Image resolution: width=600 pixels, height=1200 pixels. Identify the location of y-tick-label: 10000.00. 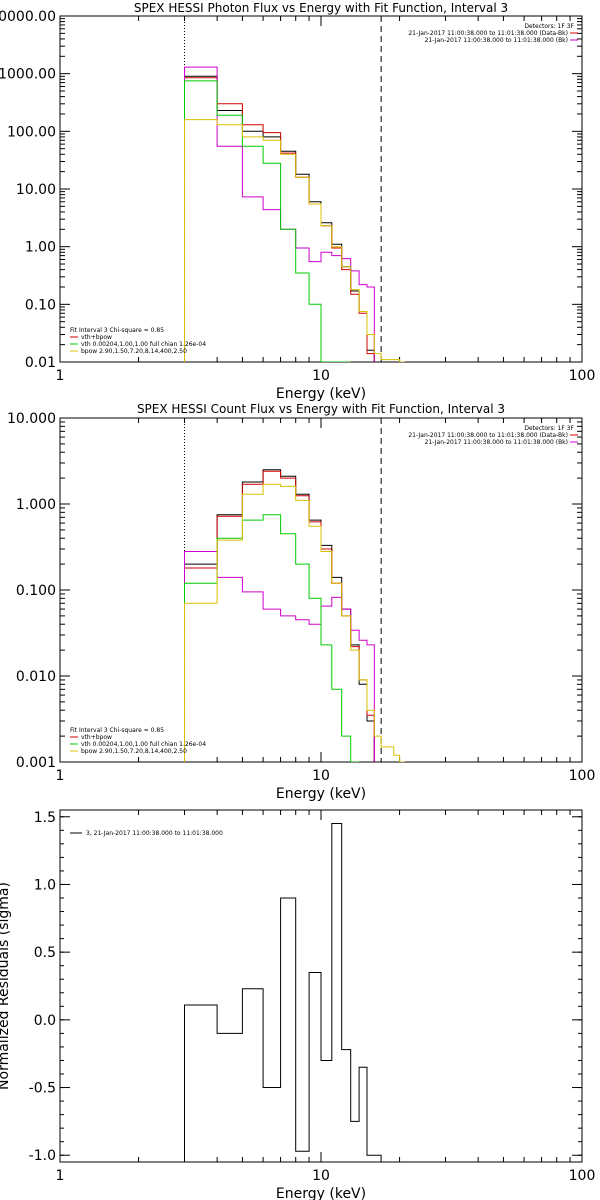
(28, 17).